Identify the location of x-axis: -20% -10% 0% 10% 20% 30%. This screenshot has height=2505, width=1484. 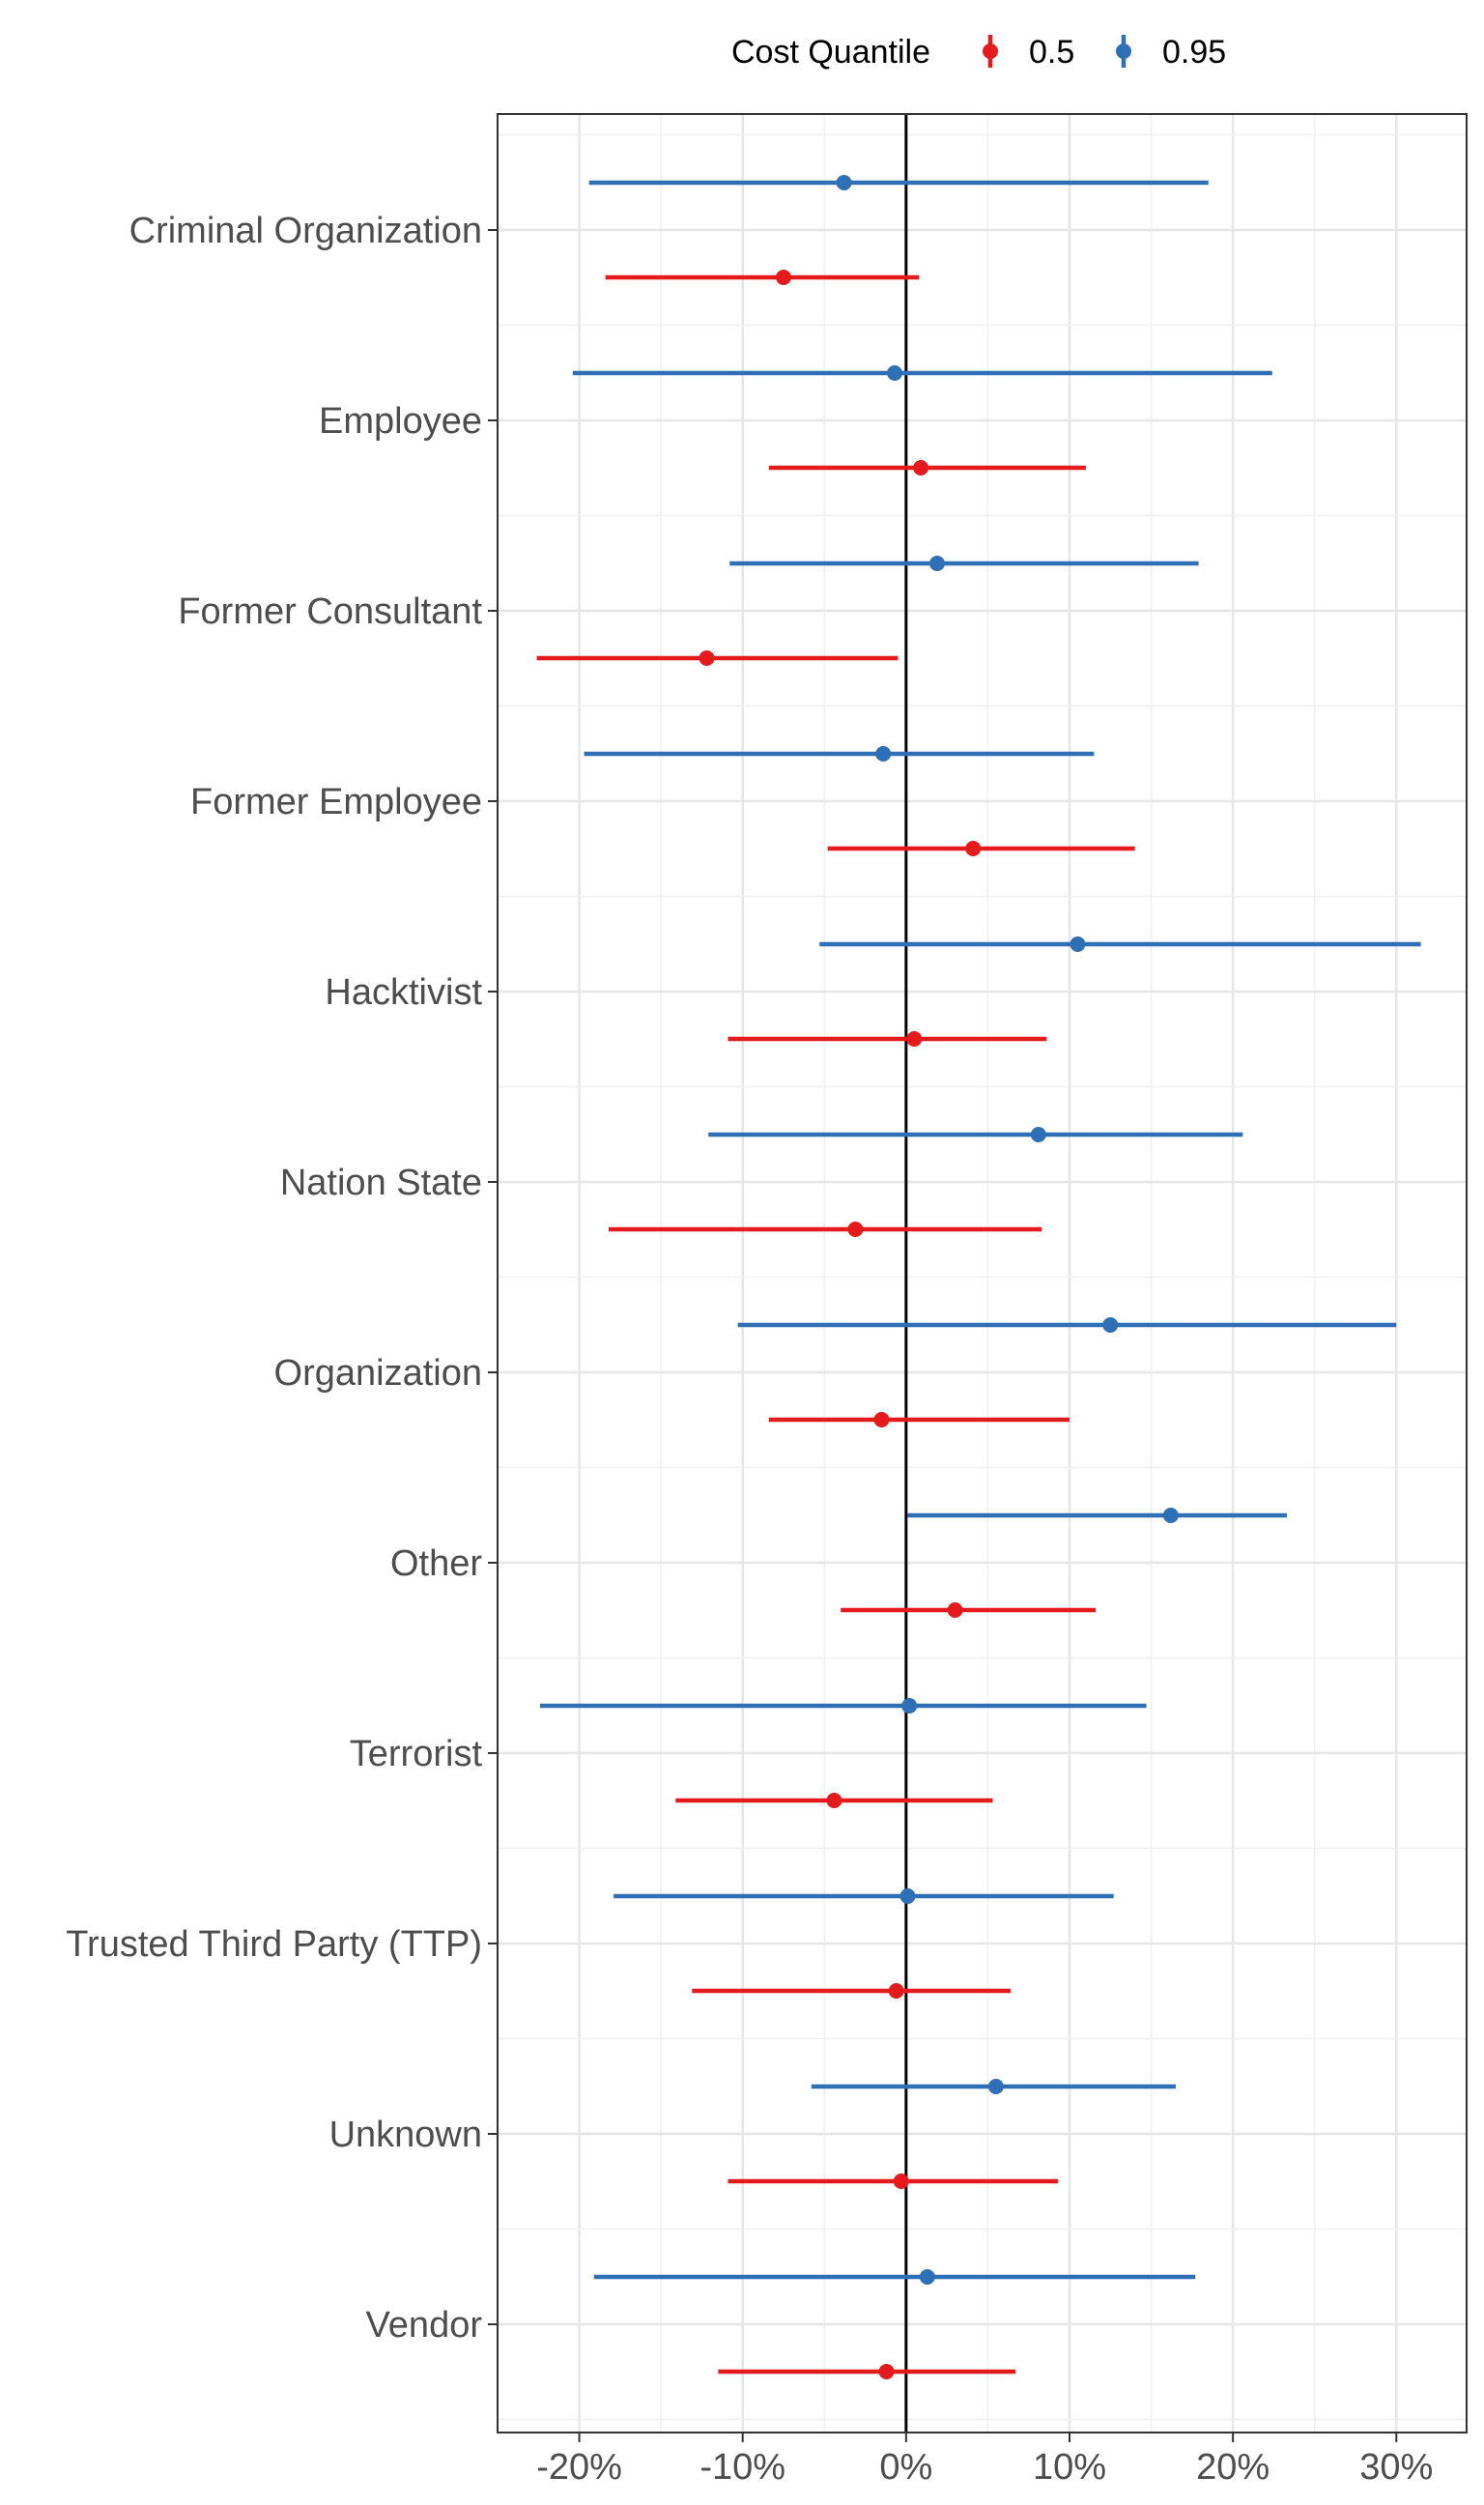
(985, 2461).